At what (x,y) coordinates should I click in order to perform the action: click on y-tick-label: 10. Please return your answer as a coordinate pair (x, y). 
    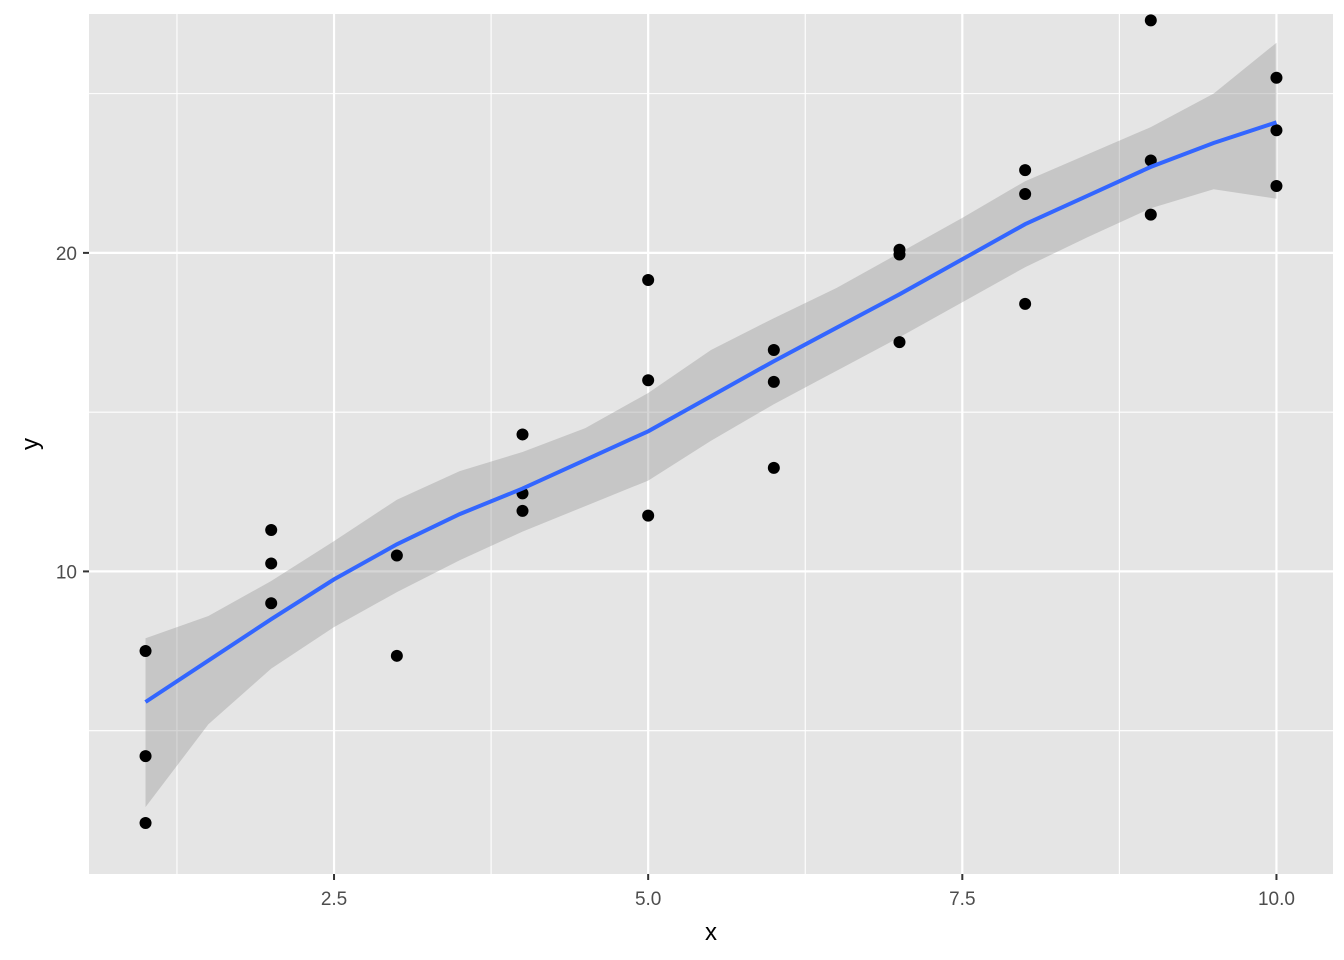
    Looking at the image, I should click on (66, 572).